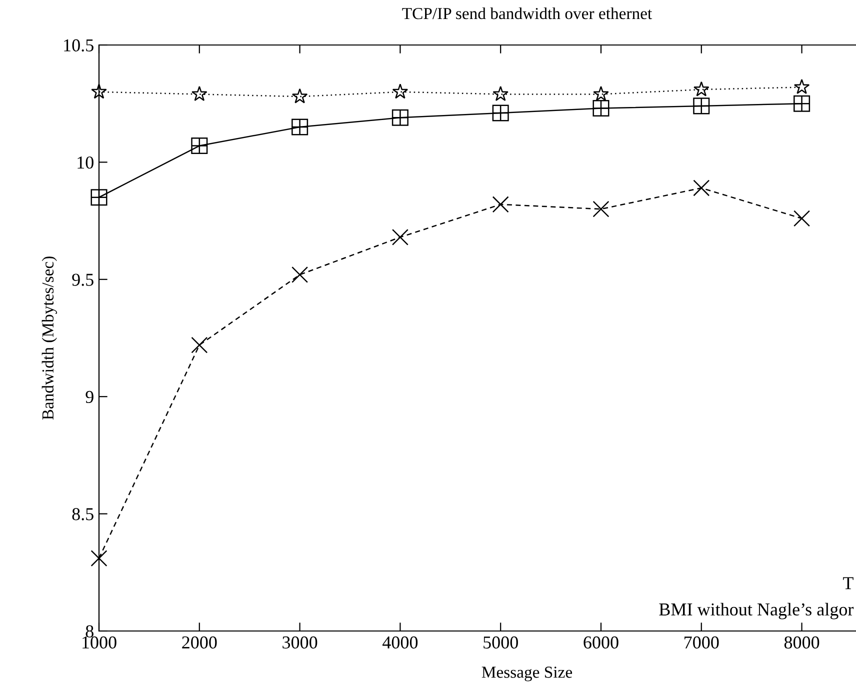  Describe the element at coordinates (400, 642) in the screenshot. I see `x-tick-label: 4000` at that location.